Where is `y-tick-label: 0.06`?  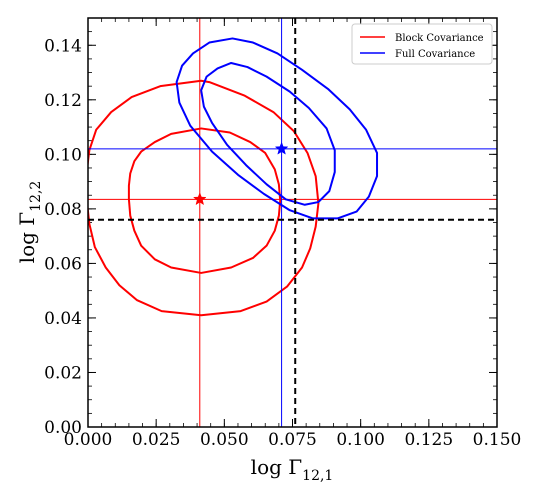 y-tick-label: 0.06 is located at coordinates (63, 264).